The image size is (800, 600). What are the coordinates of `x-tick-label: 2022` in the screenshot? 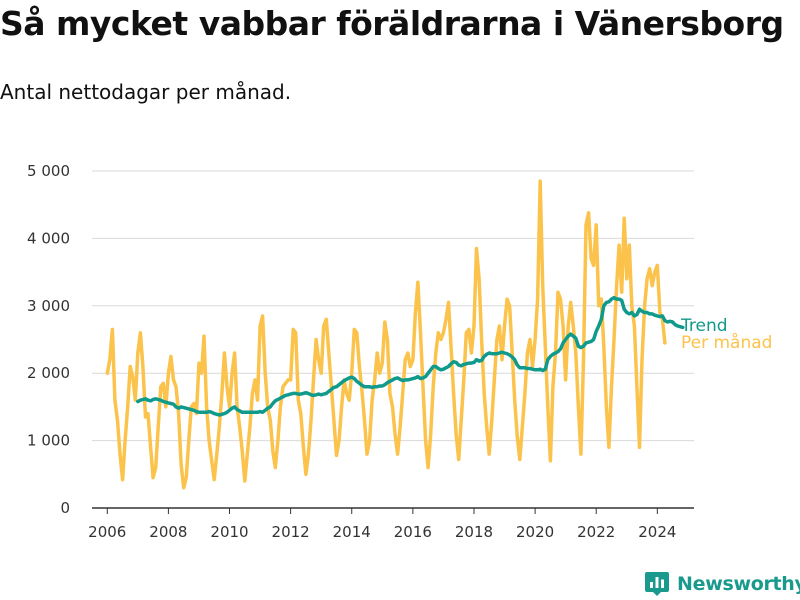 It's located at (596, 532).